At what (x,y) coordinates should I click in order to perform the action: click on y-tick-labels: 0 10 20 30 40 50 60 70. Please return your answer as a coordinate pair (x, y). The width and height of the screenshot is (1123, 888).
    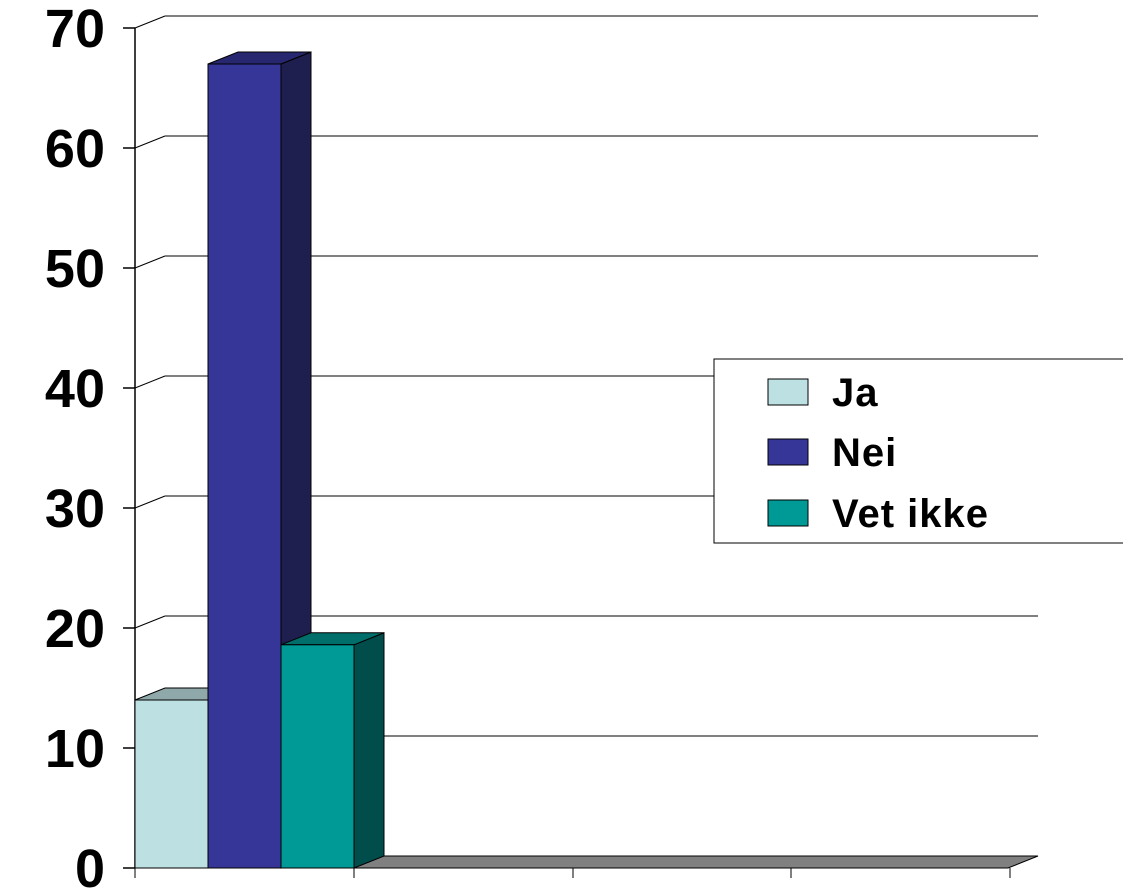
    Looking at the image, I should click on (75, 444).